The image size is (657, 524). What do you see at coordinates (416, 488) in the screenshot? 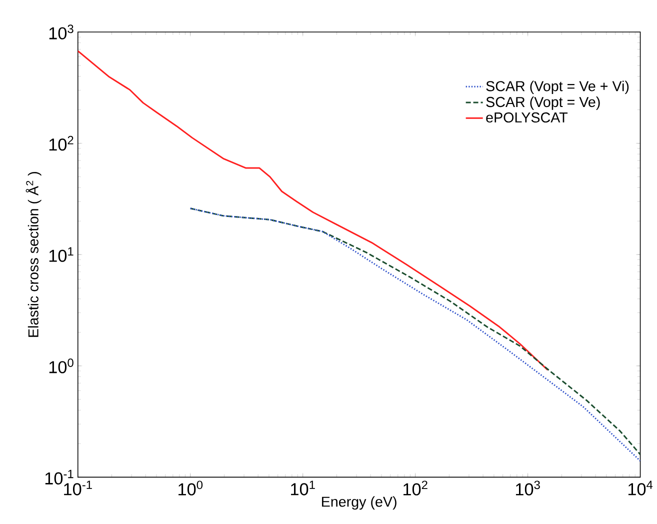
I see `x-tick-label: 10$^{2}$` at bounding box center [416, 488].